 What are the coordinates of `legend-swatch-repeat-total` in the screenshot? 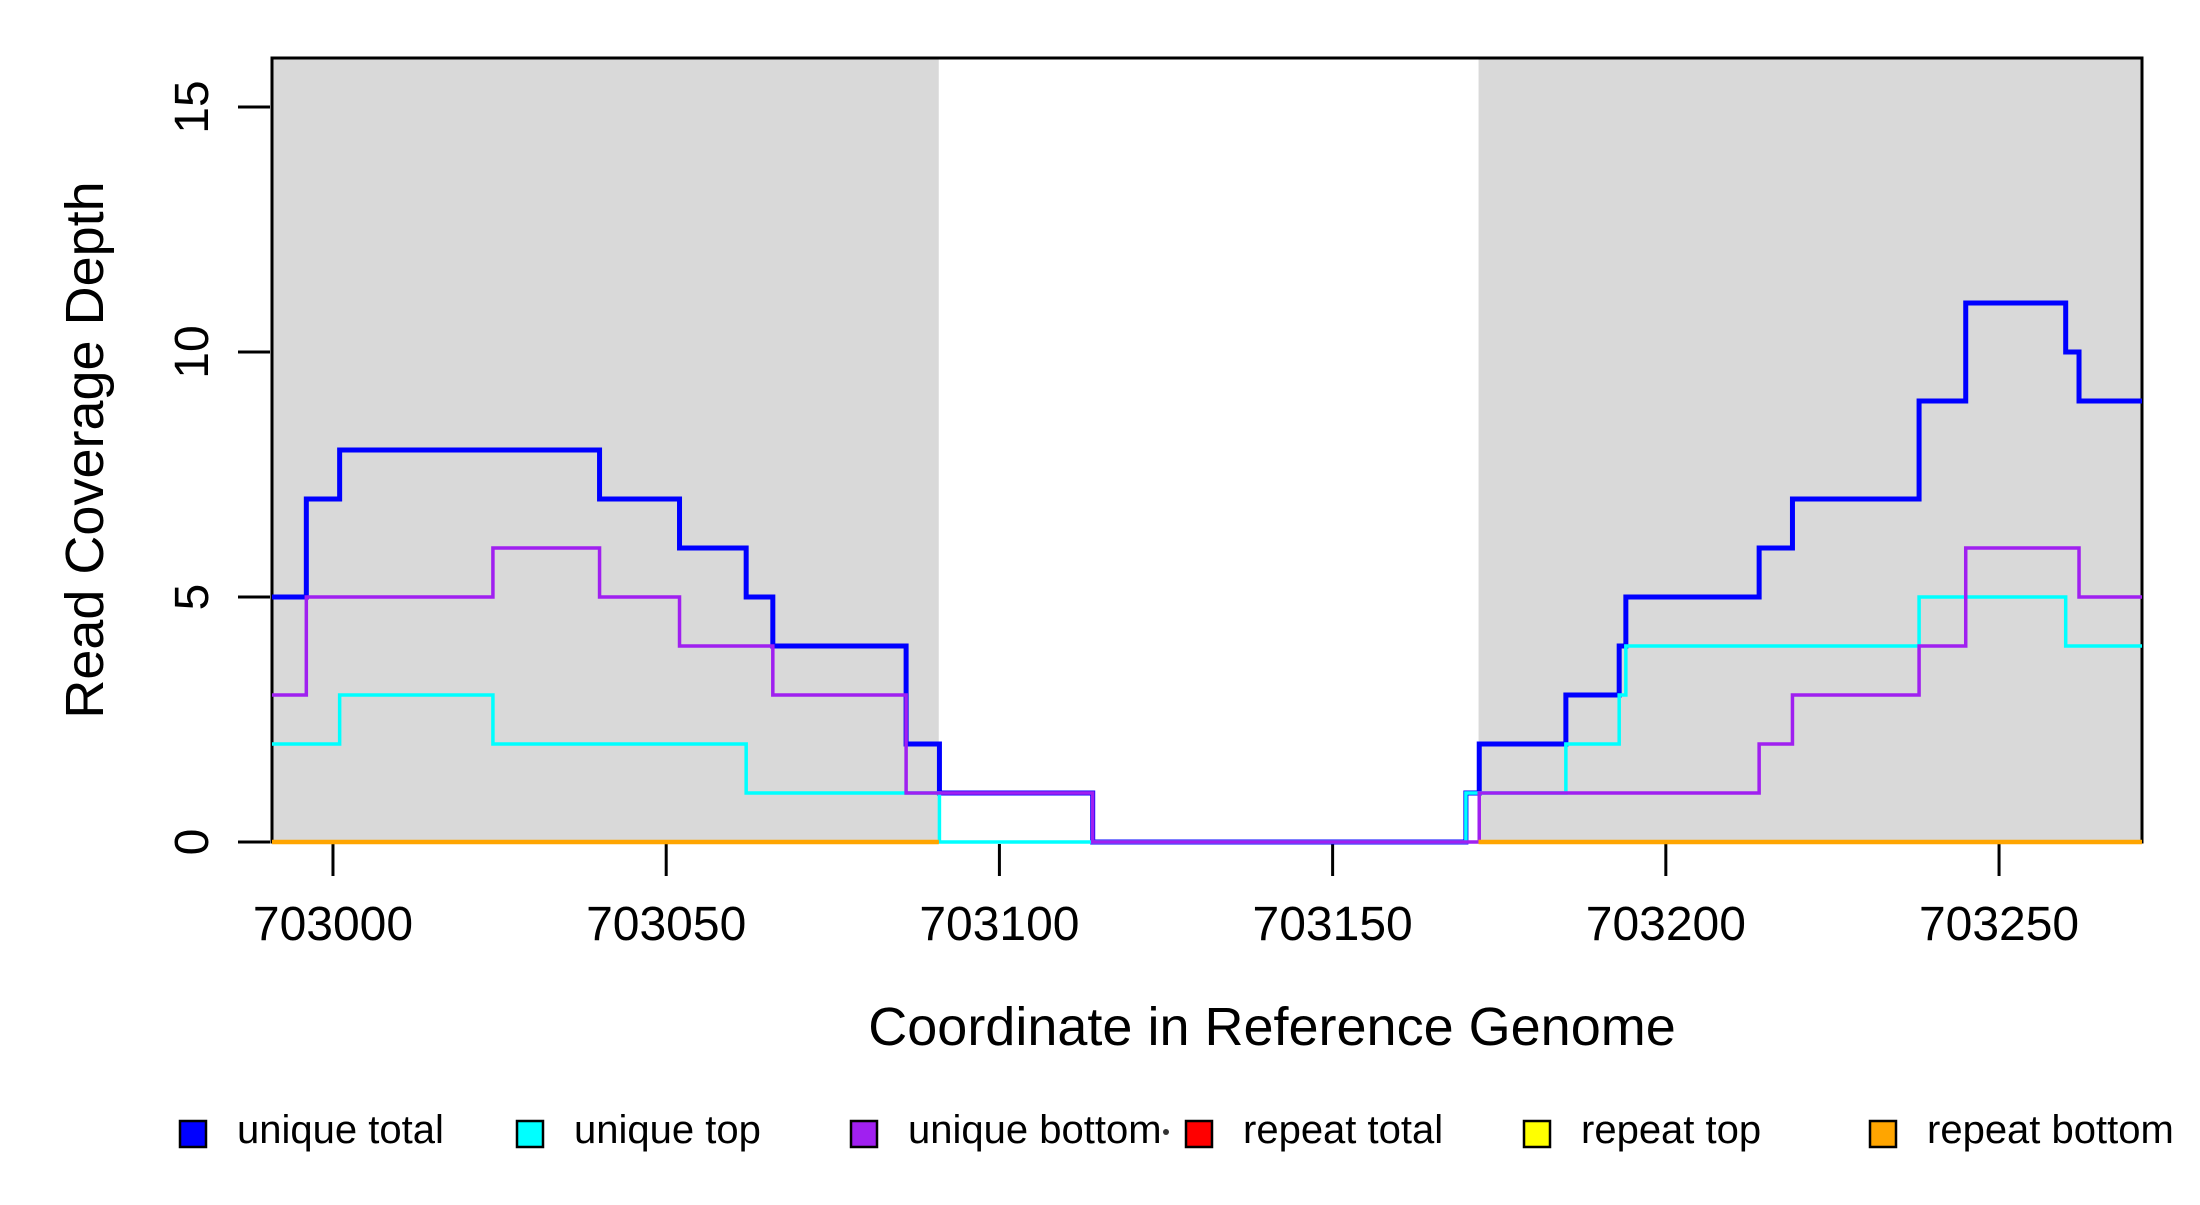 It's located at (1199, 1134).